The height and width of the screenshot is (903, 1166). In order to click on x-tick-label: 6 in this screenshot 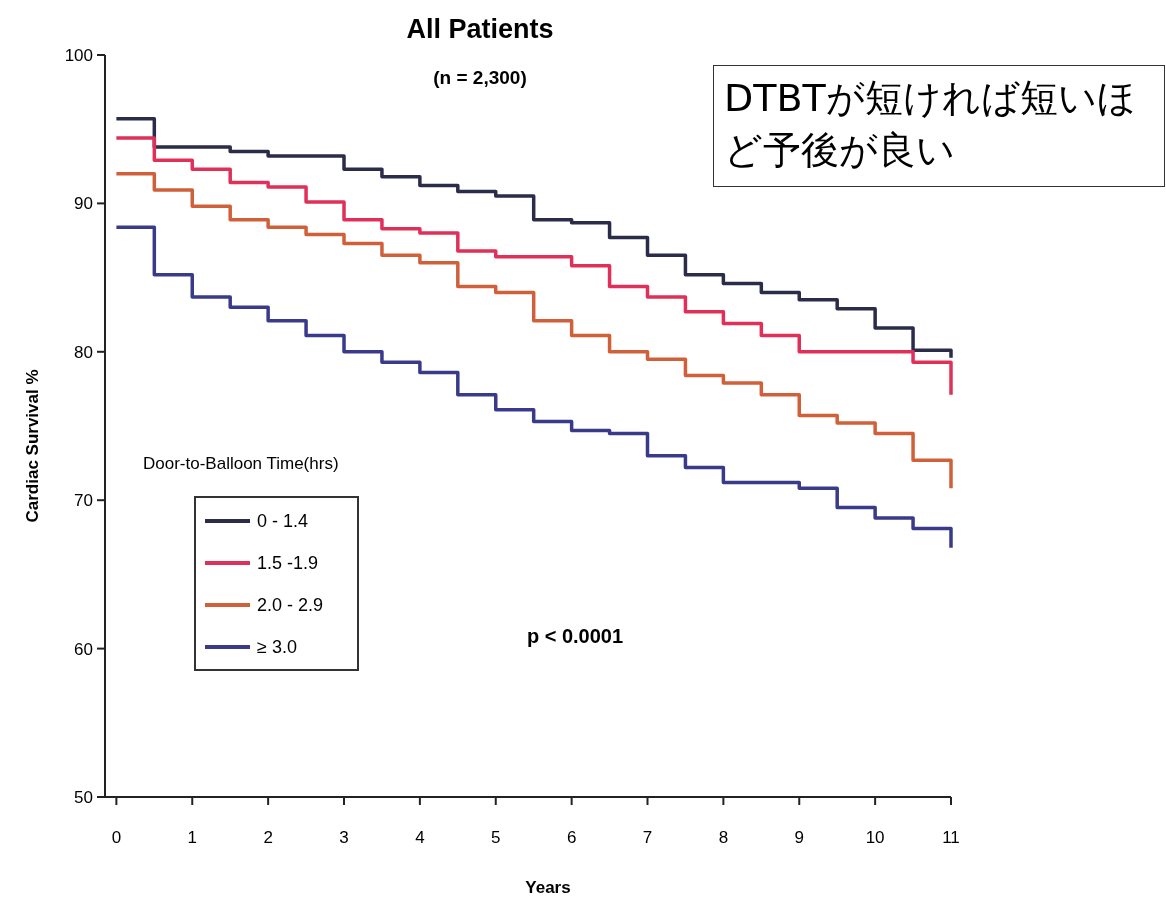, I will do `click(571, 837)`.